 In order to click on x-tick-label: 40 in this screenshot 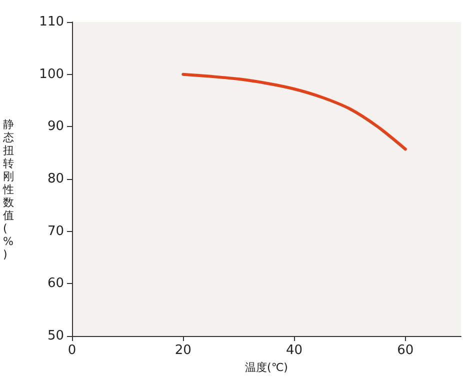, I will do `click(294, 350)`.